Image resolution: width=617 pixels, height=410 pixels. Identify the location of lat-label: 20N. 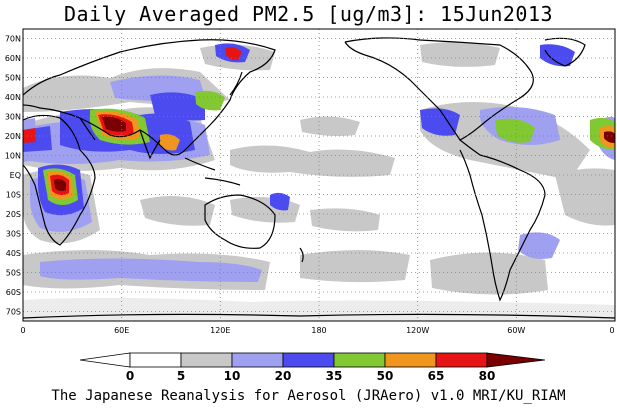
(13, 136).